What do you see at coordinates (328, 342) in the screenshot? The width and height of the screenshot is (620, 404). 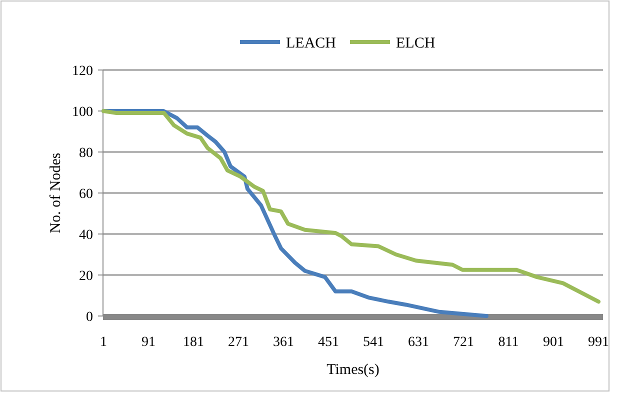 I see `x-tick-label: 451` at bounding box center [328, 342].